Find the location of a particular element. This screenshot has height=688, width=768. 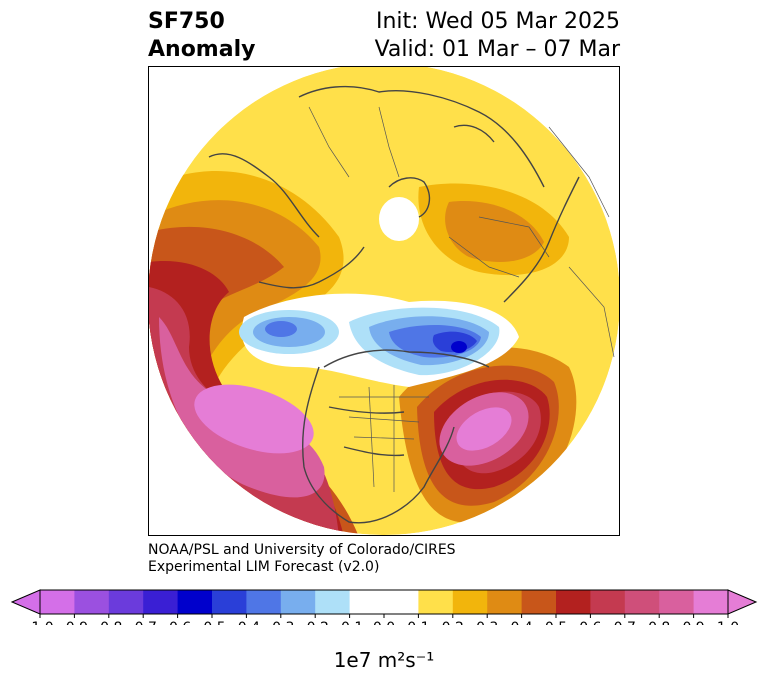

colorbar-tick-label: -0.1 is located at coordinates (349, 622).